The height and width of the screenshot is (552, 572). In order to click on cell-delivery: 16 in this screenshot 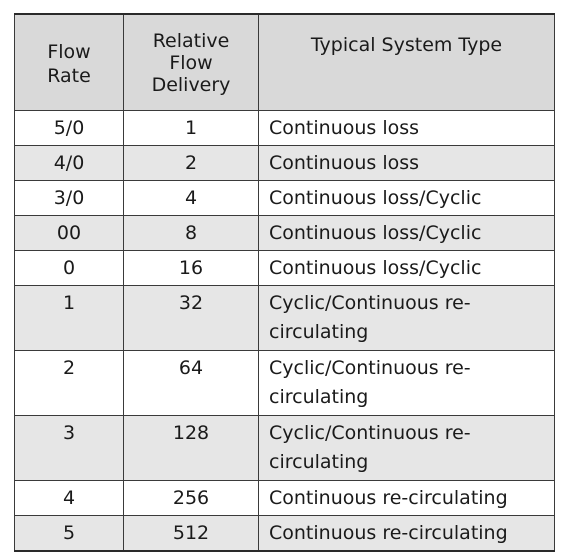, I will do `click(191, 268)`.